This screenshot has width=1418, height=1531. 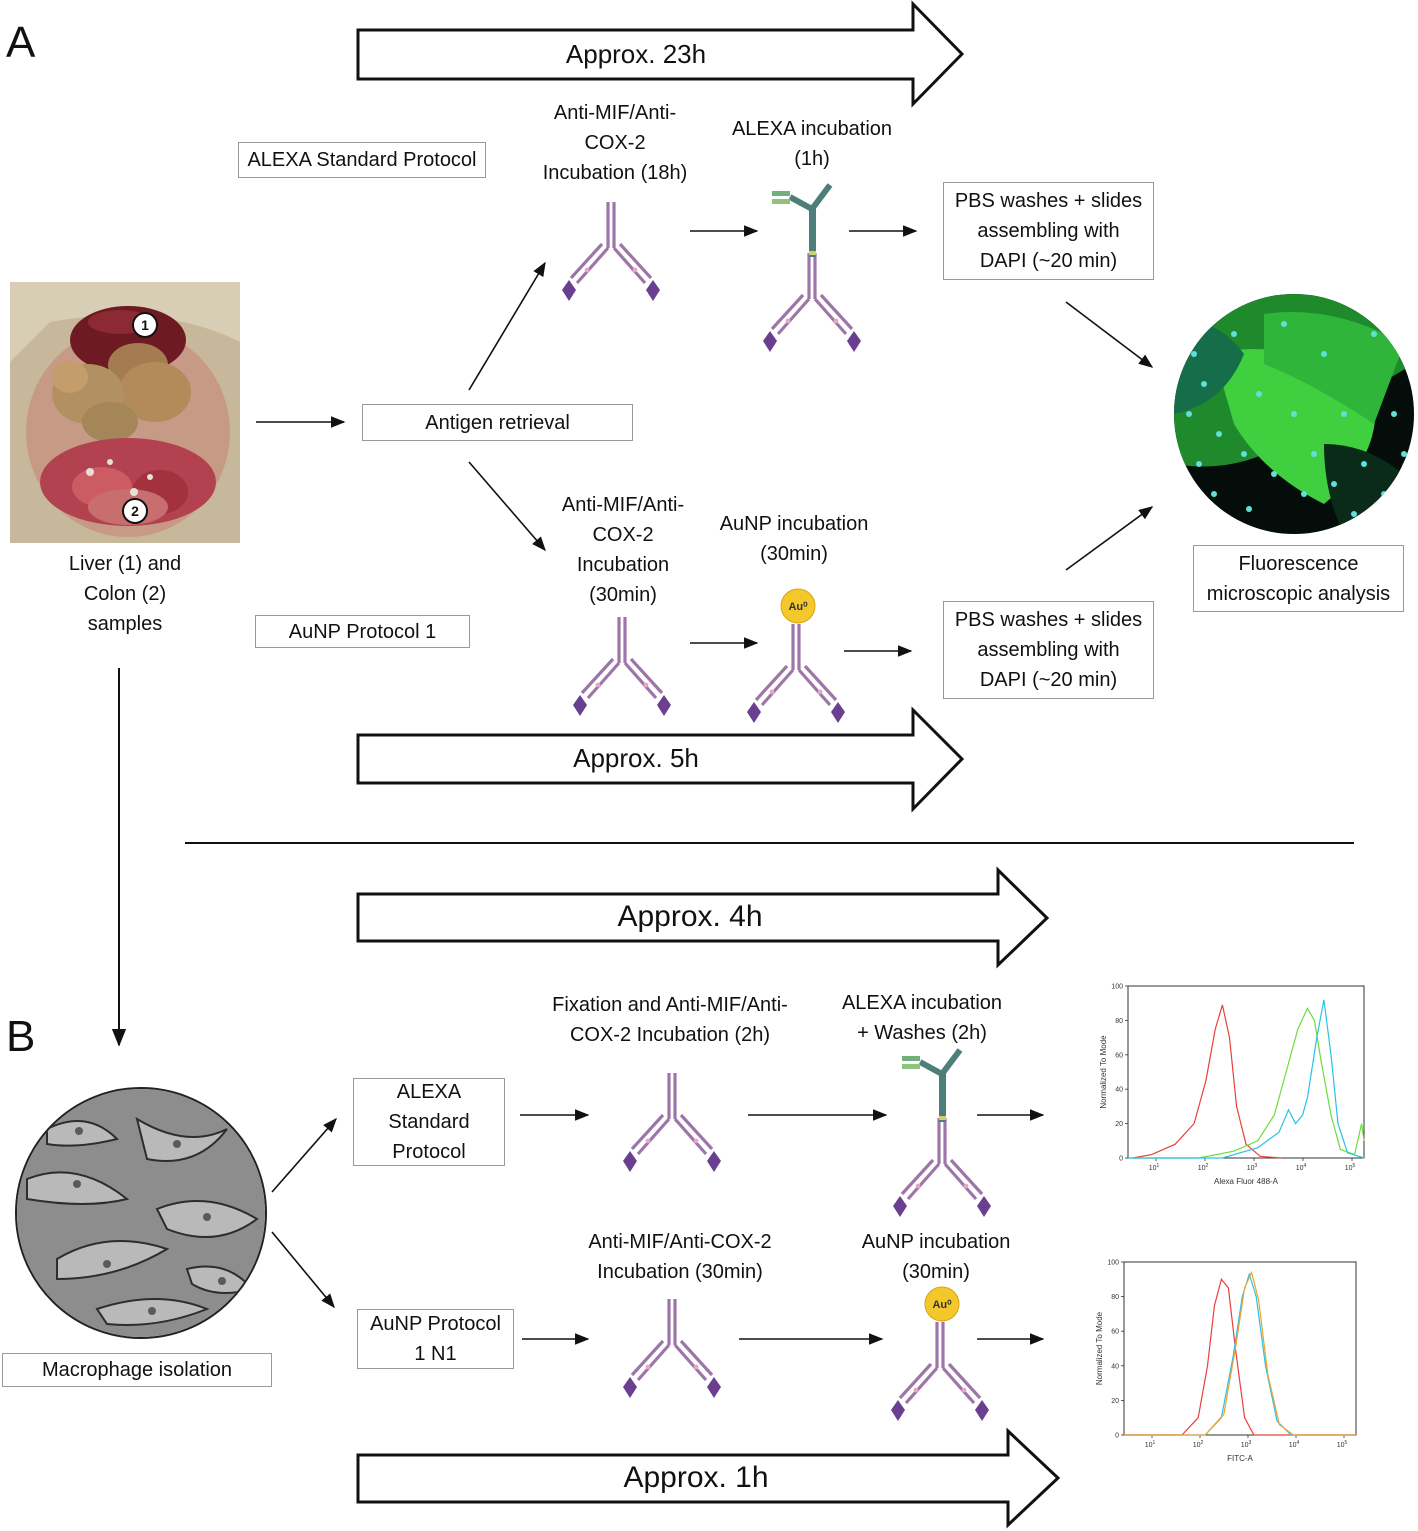 What do you see at coordinates (922, 1018) in the screenshot?
I see `b-alexa-step2-label: ALEXA incubation + Washes (2h)` at bounding box center [922, 1018].